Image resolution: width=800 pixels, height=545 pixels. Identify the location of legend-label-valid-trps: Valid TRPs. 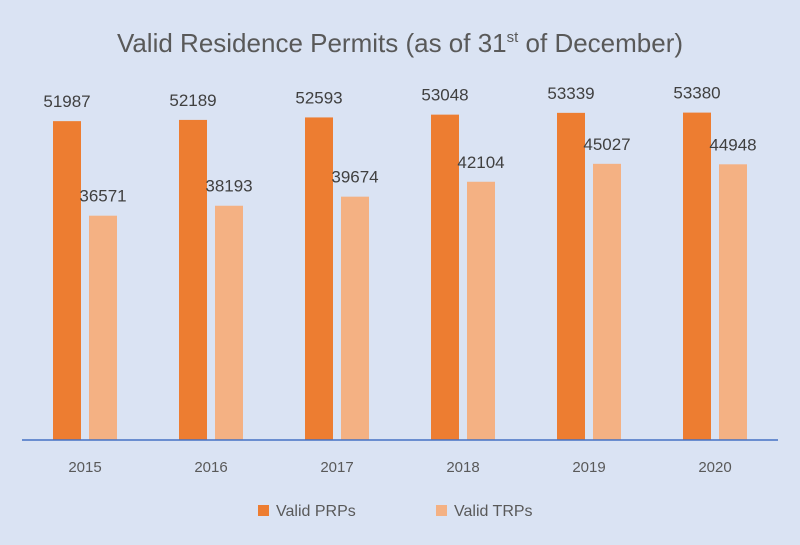
(493, 511).